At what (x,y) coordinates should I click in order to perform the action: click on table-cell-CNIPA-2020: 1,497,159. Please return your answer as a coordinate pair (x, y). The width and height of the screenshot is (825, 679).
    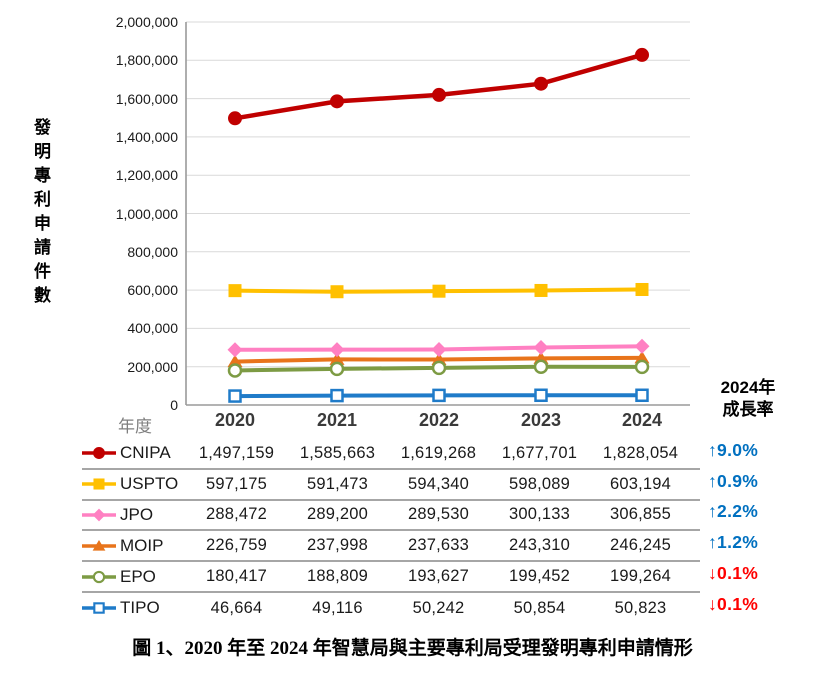
    Looking at the image, I should click on (236, 452).